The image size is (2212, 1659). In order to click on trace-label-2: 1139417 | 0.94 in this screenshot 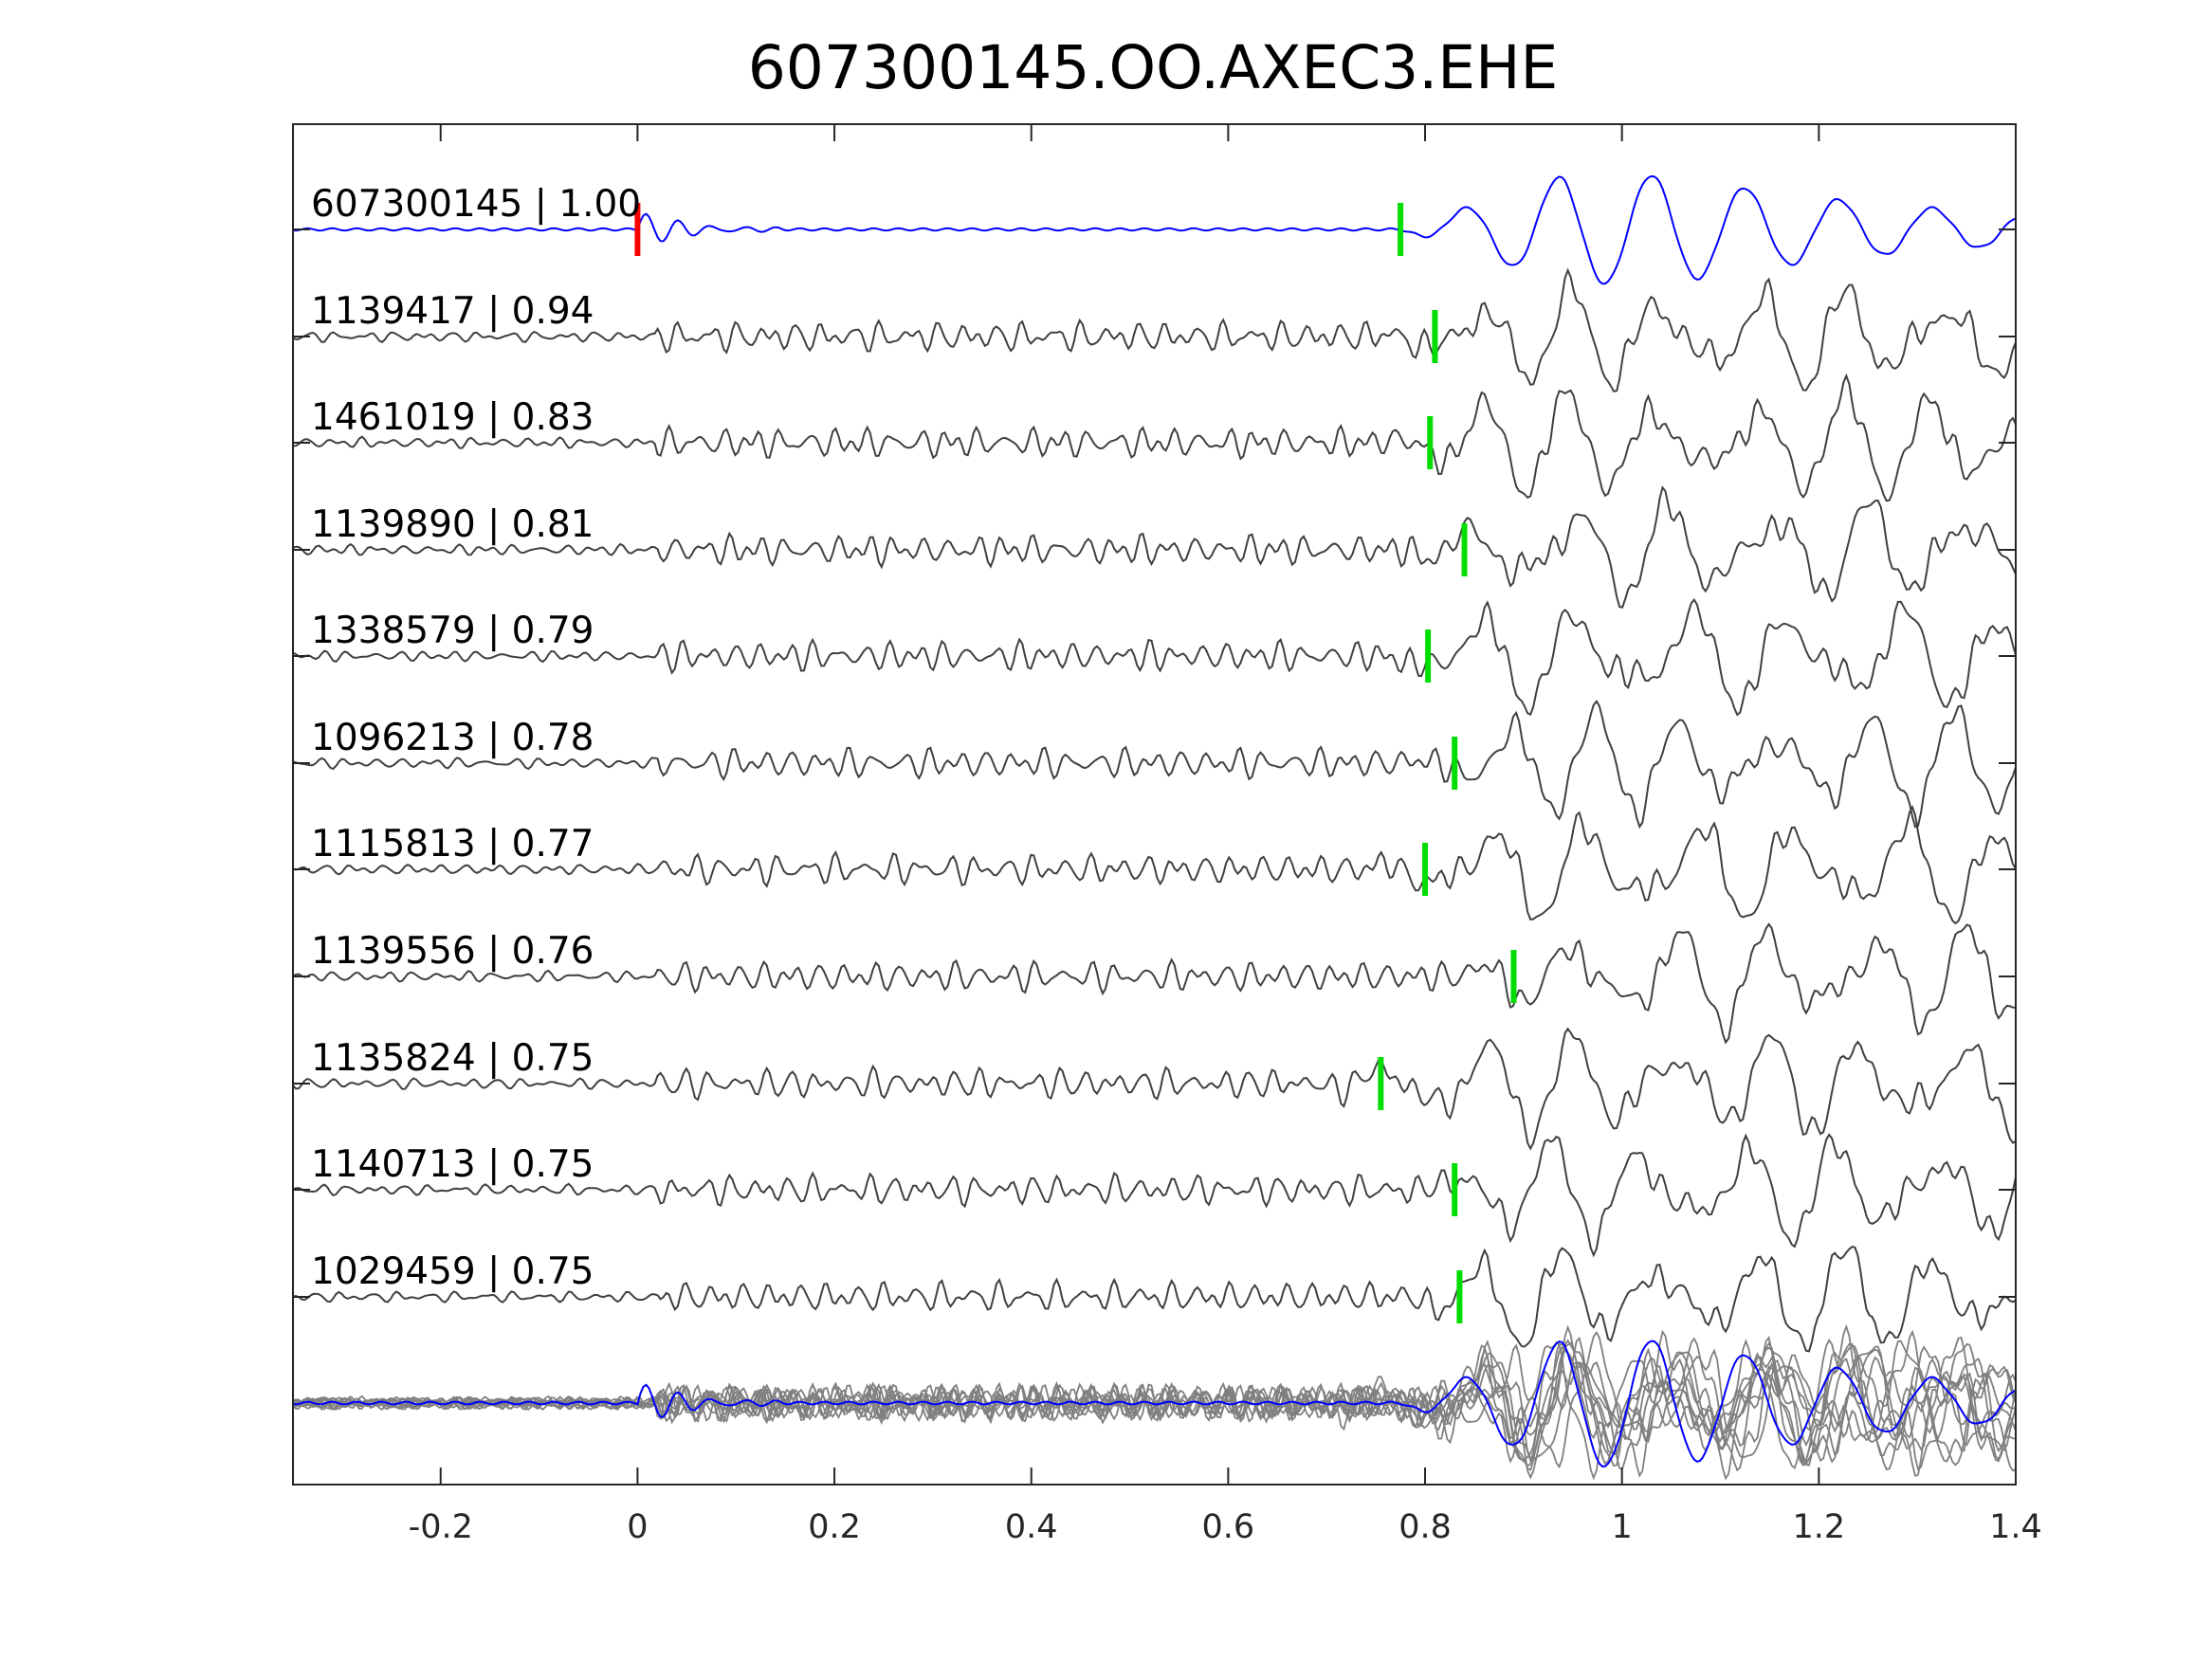, I will do `click(452, 311)`.